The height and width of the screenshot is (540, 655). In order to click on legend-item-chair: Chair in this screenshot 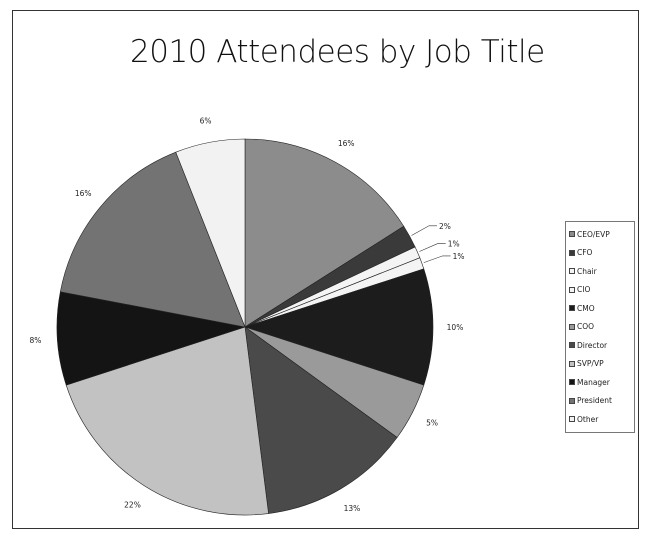, I will do `click(583, 271)`.